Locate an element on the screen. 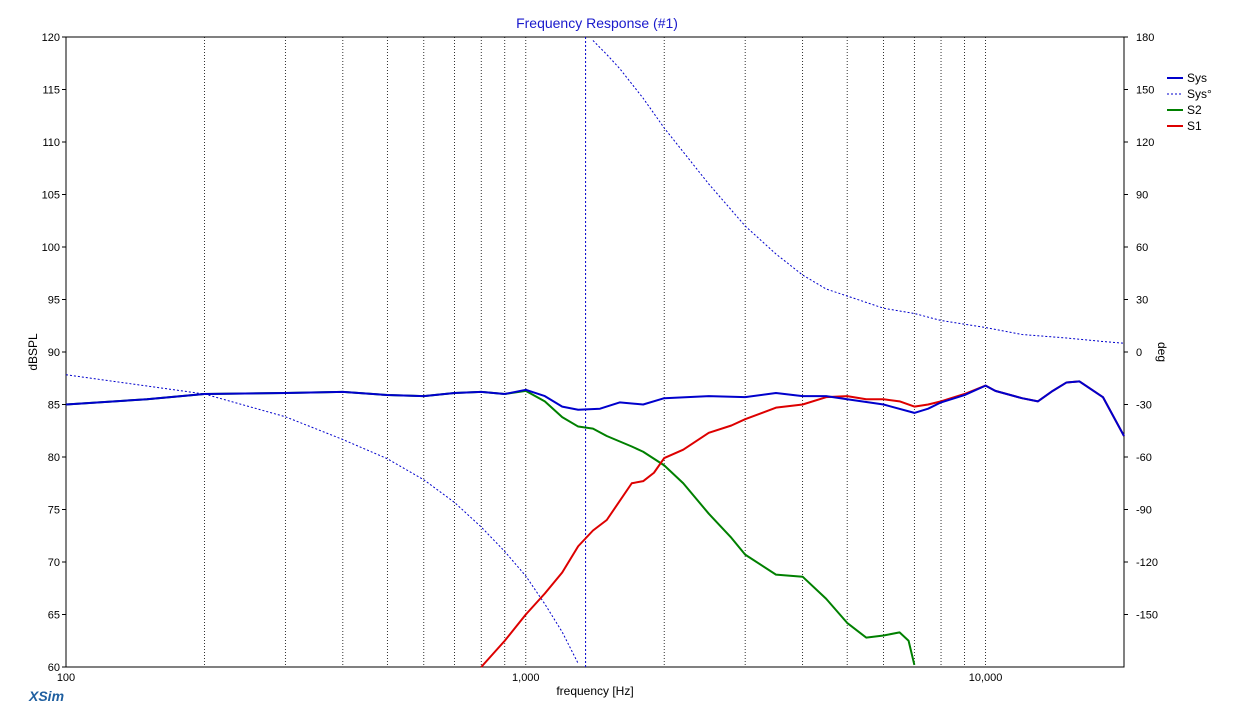 This screenshot has height=719, width=1241. x-axis-label: frequency [Hz] is located at coordinates (594, 691).